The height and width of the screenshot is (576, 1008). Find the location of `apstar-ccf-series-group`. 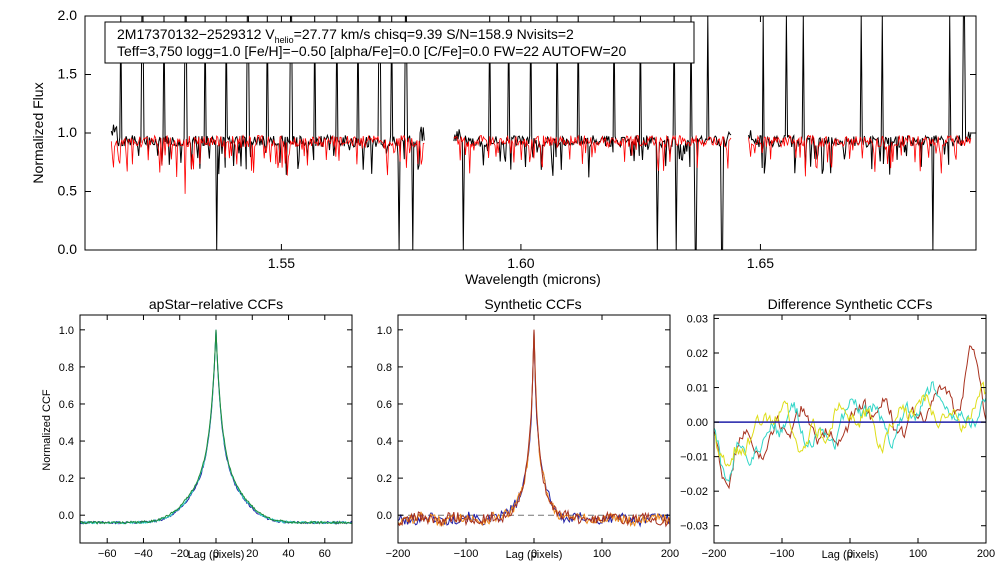

apstar-ccf-series-group is located at coordinates (216, 427).